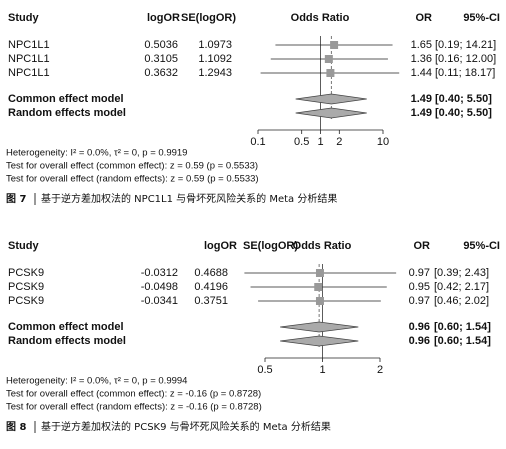 Image resolution: width=506 pixels, height=449 pixels. What do you see at coordinates (461, 301) in the screenshot?
I see `ci-label: [0.46; 2.02]` at bounding box center [461, 301].